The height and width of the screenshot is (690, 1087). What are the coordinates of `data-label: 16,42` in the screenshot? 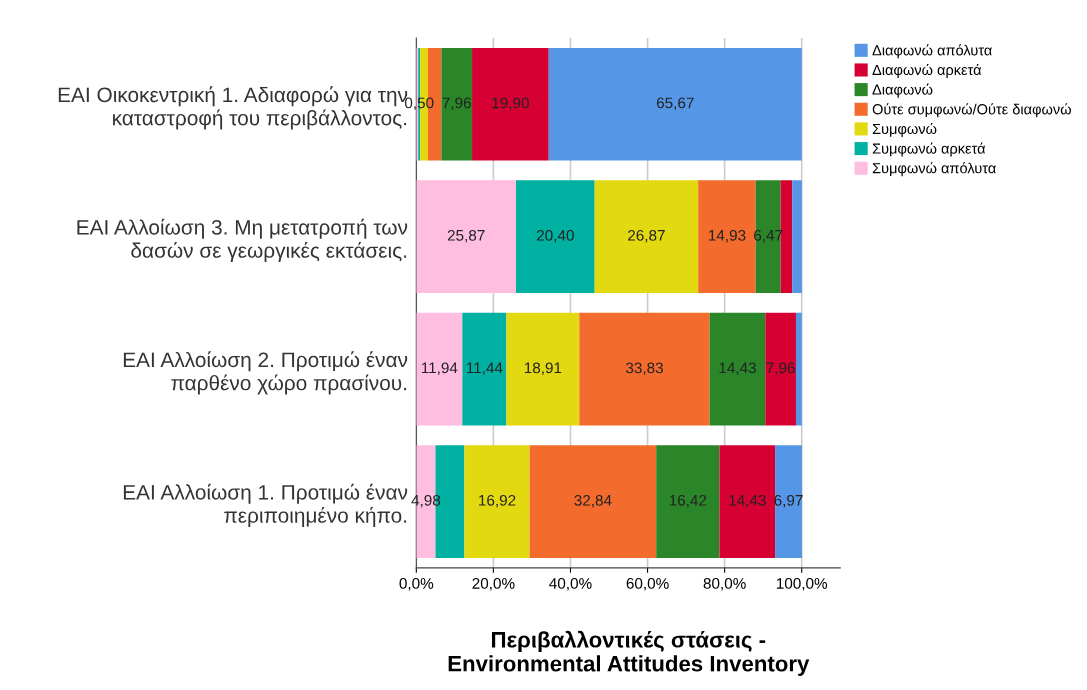 It's located at (688, 501).